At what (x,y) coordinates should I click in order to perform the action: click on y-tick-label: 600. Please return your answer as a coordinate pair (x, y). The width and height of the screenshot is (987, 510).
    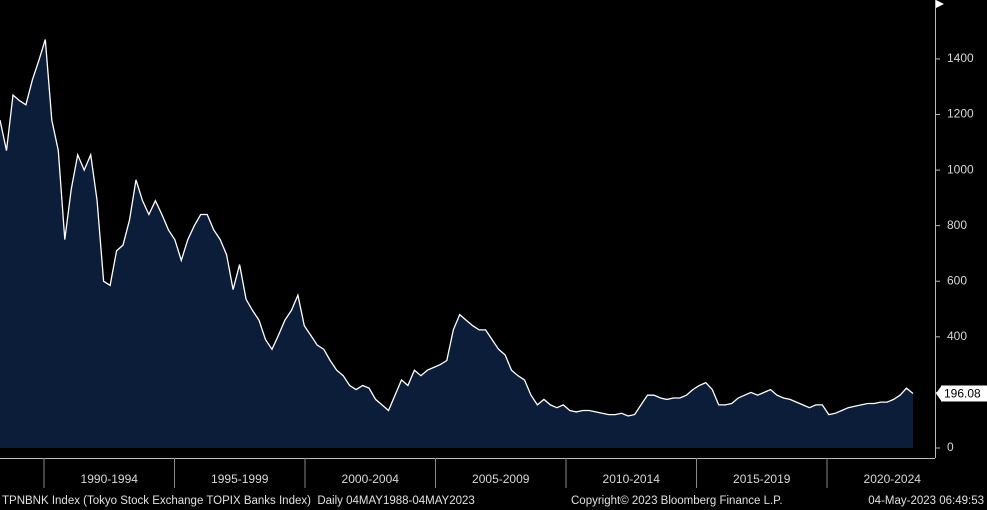
    Looking at the image, I should click on (957, 280).